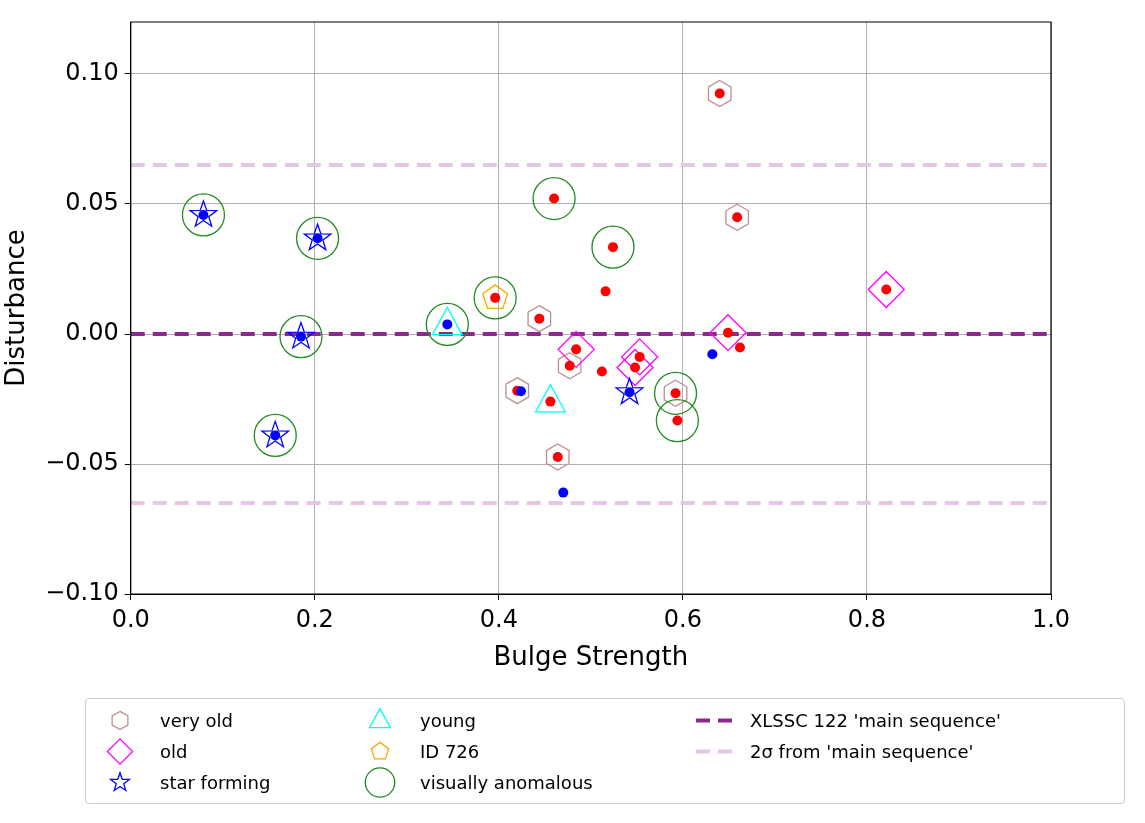 Image resolution: width=1145 pixels, height=823 pixels. What do you see at coordinates (314, 618) in the screenshot?
I see `x-tick-label: 0.2` at bounding box center [314, 618].